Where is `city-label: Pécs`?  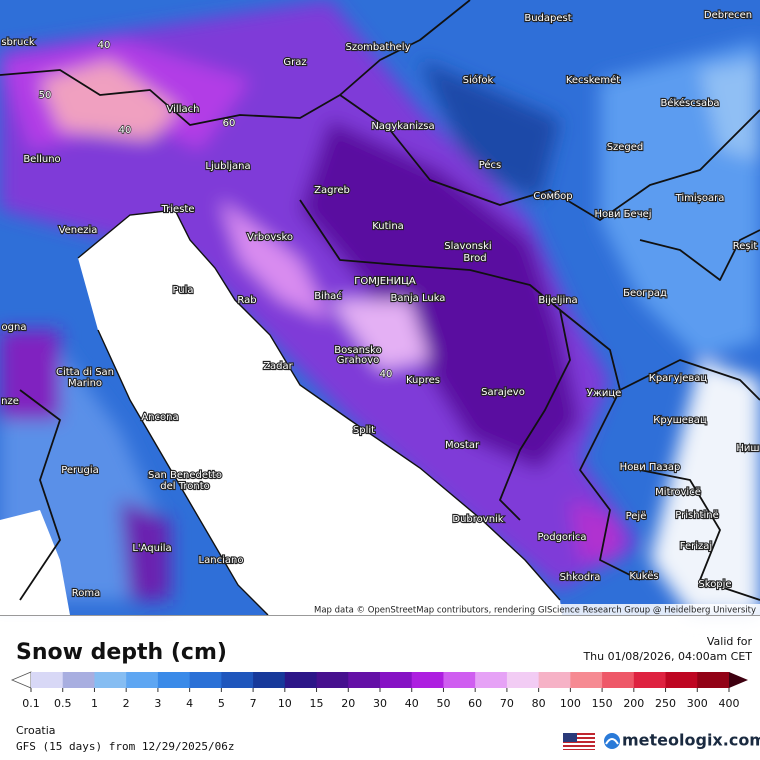 city-label: Pécs is located at coordinates (490, 165).